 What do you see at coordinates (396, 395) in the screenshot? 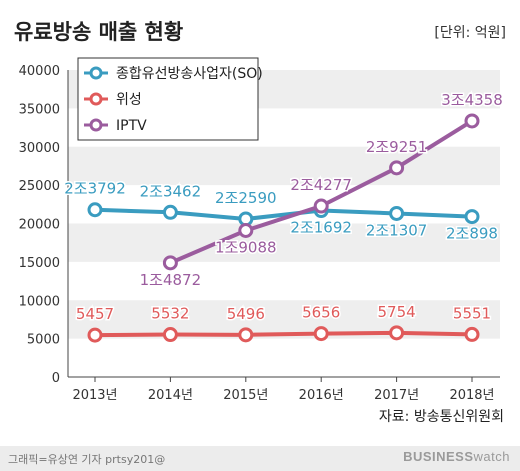
I see `x-tick-label: 2017년` at bounding box center [396, 395].